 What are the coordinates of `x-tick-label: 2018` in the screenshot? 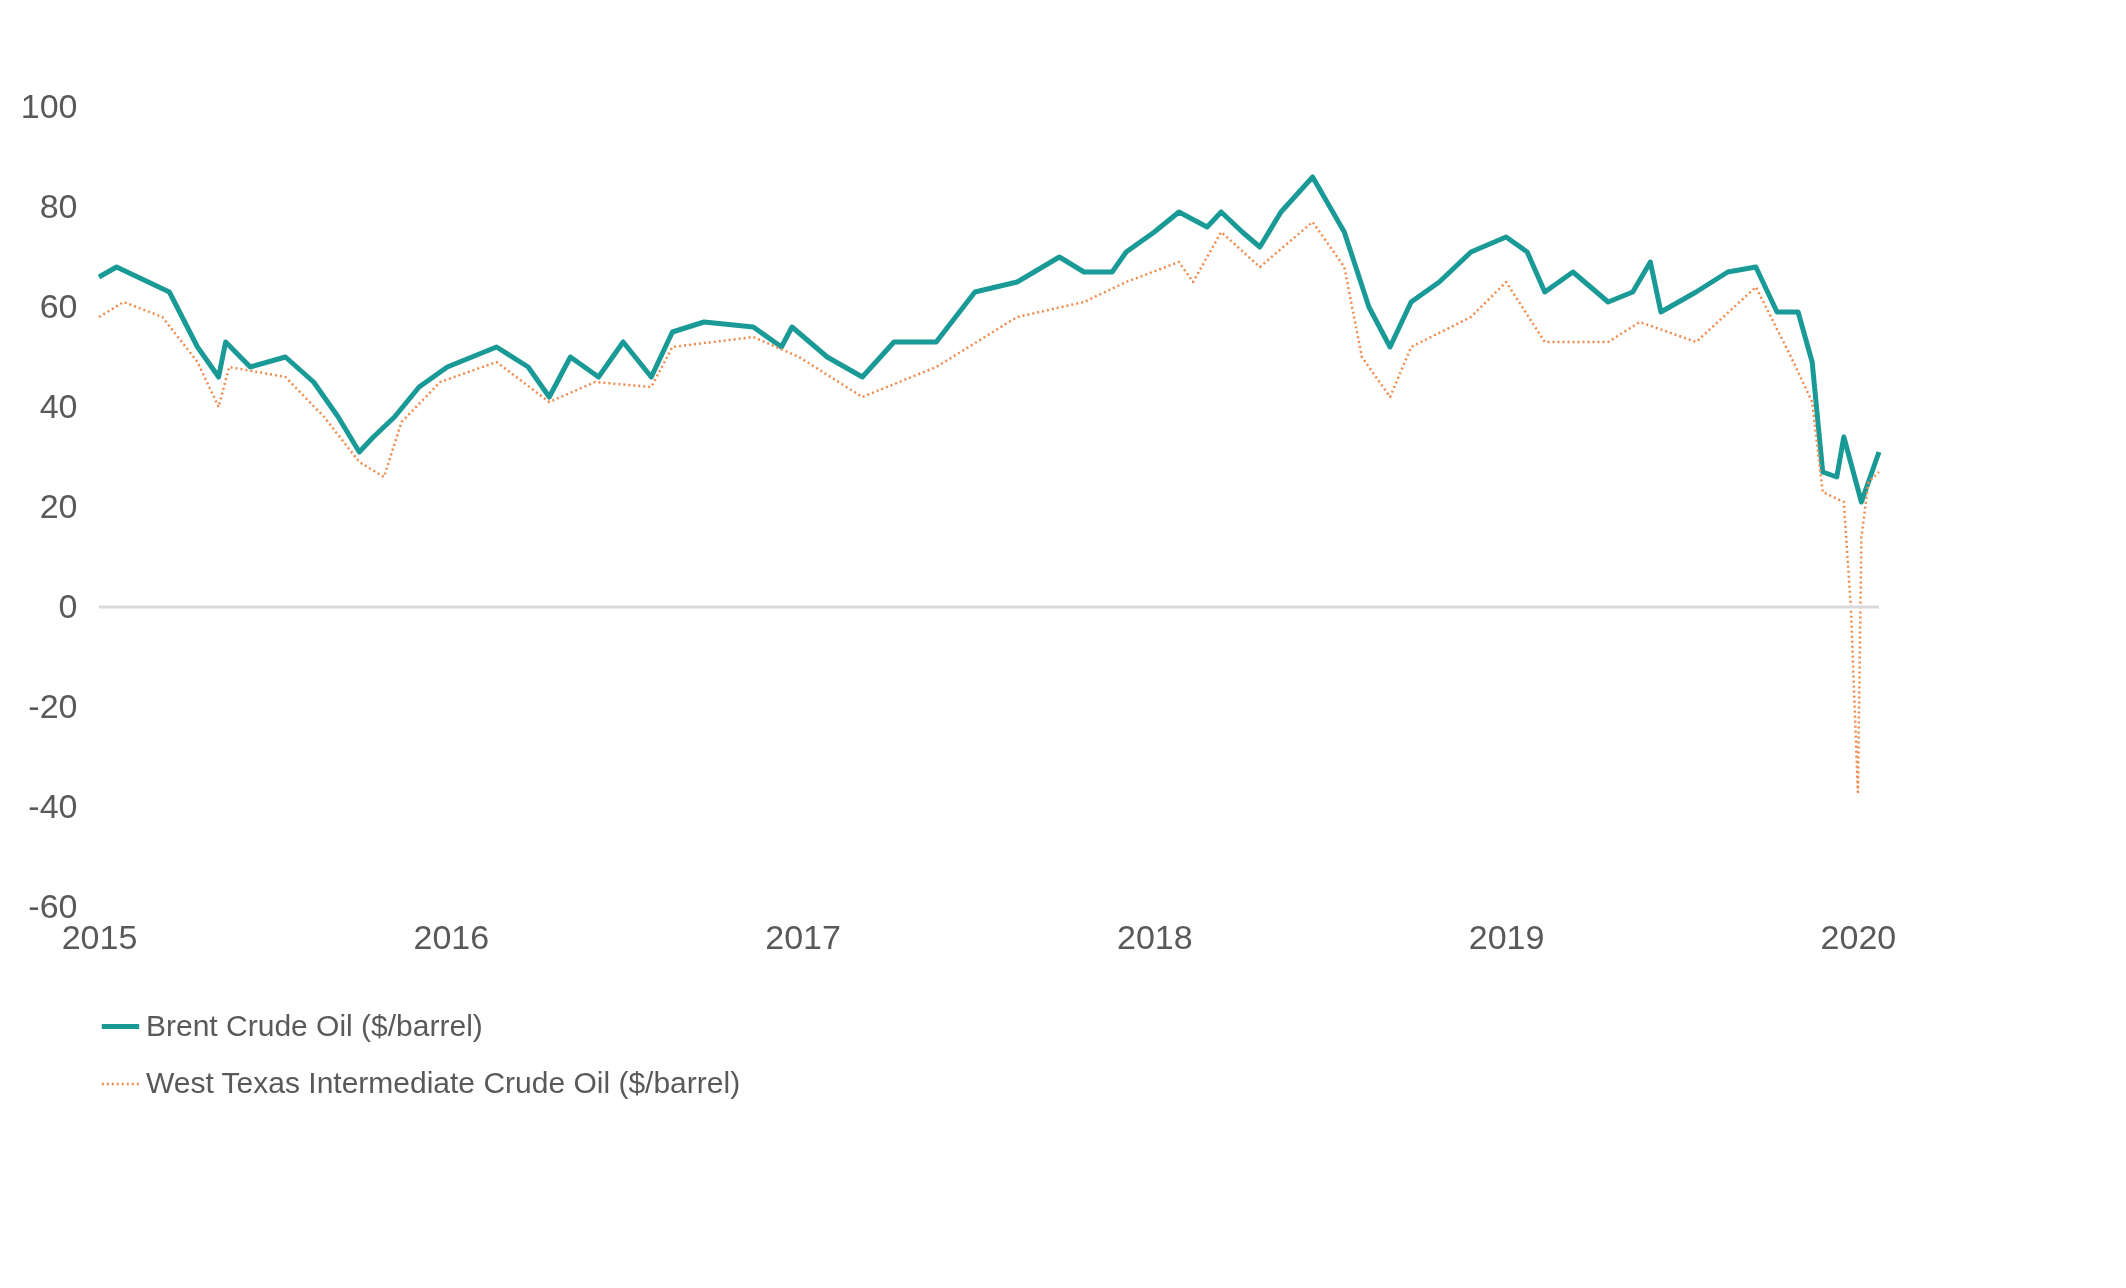 It's located at (1155, 936).